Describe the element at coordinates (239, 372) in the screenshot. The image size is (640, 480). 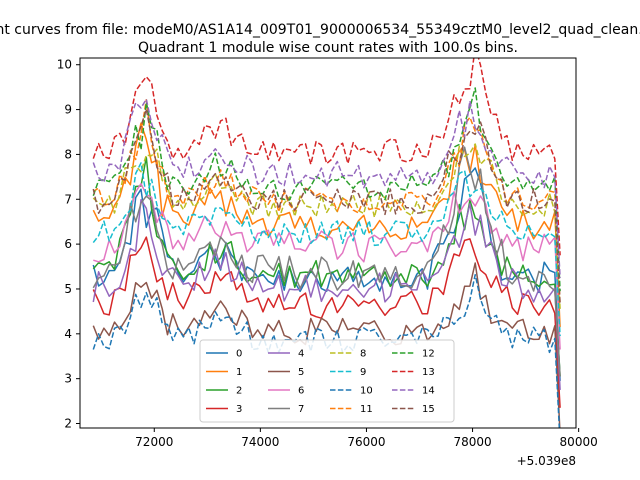
I see `legend-label-1: 1` at that location.